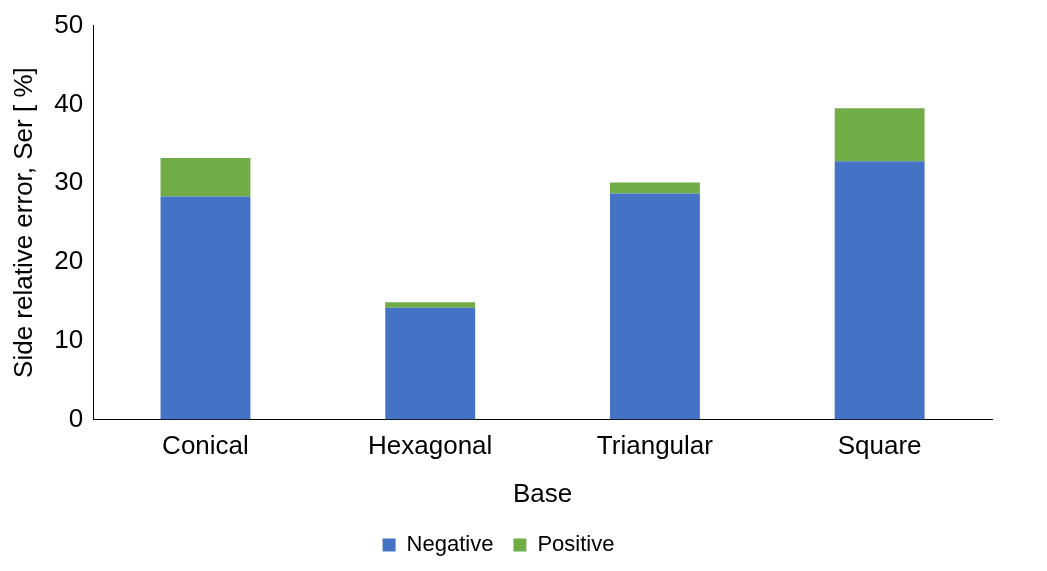 This screenshot has width=1047, height=571. I want to click on x-tick-label: Hexagonal, so click(430, 445).